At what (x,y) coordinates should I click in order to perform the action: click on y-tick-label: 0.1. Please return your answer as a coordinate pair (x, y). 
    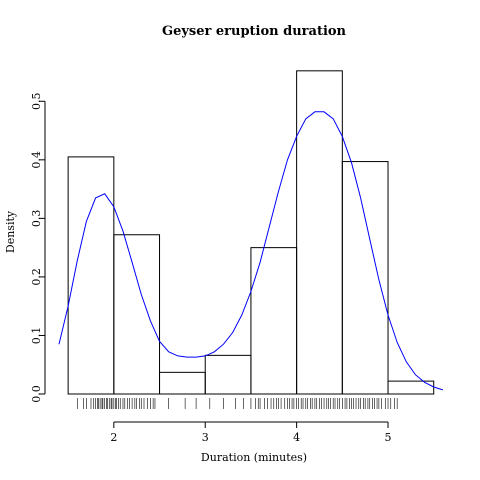
    Looking at the image, I should click on (36, 336).